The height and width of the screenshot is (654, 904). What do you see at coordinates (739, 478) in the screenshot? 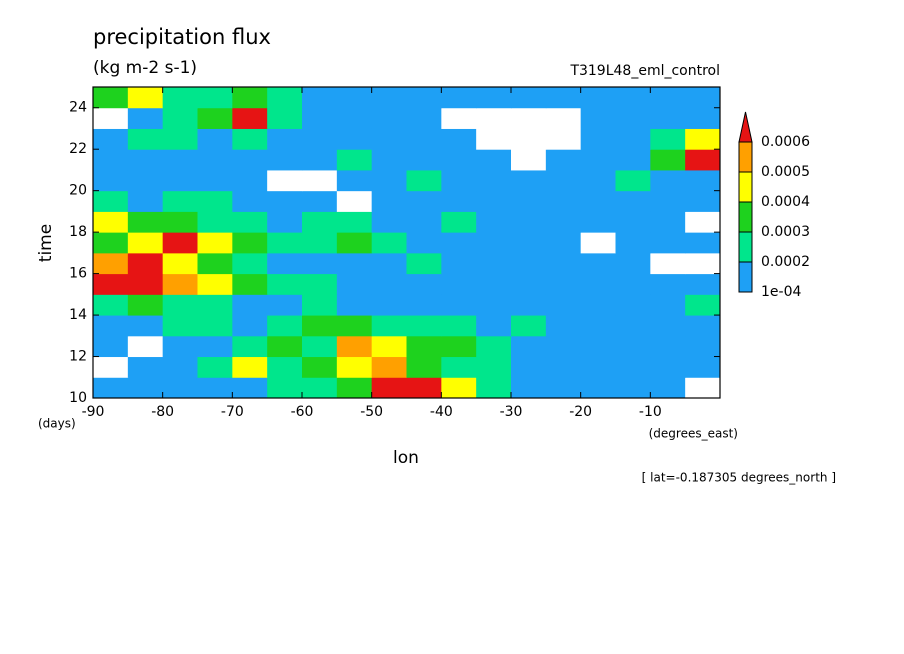
I see `footnote: [ lat=-0.187305 degrees_north ]` at bounding box center [739, 478].